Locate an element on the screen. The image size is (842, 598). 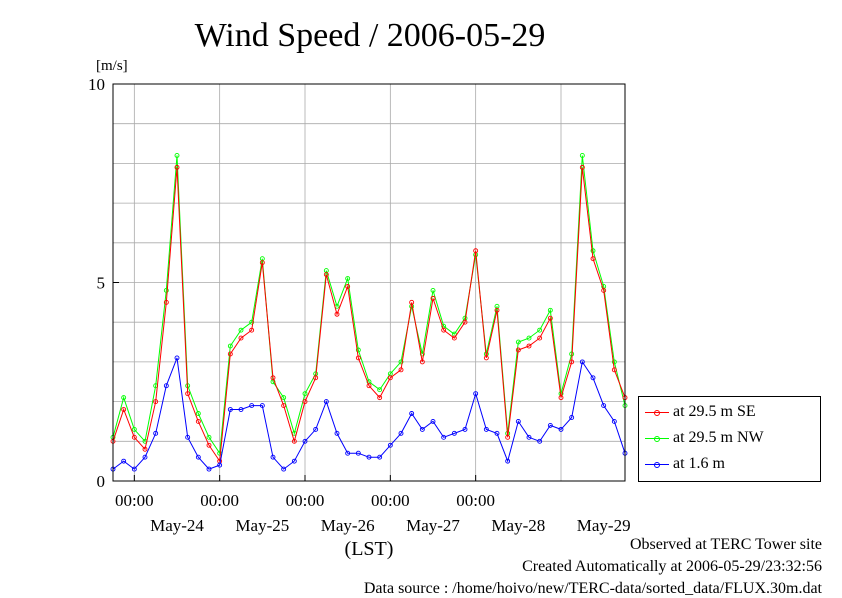
y-tick-label: 10 is located at coordinates (96, 84).